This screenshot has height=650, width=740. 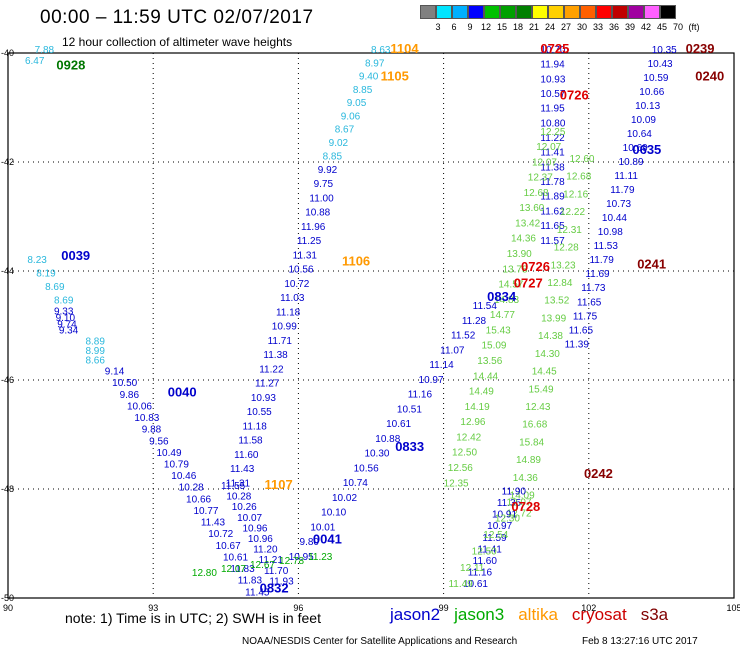 What do you see at coordinates (159, 441) in the screenshot?
I see `wave-height-value: 9.56` at bounding box center [159, 441].